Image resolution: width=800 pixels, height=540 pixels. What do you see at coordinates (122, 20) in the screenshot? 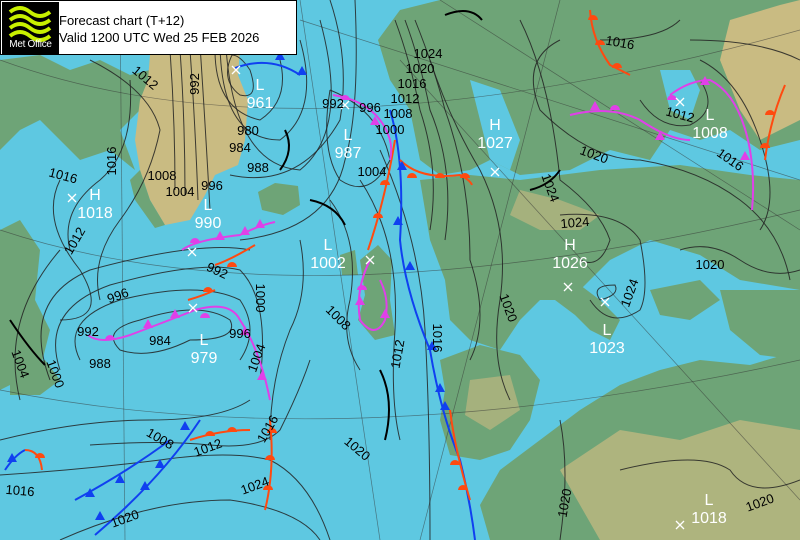
I see `chart-title: Forecast chart (T+12)` at bounding box center [122, 20].